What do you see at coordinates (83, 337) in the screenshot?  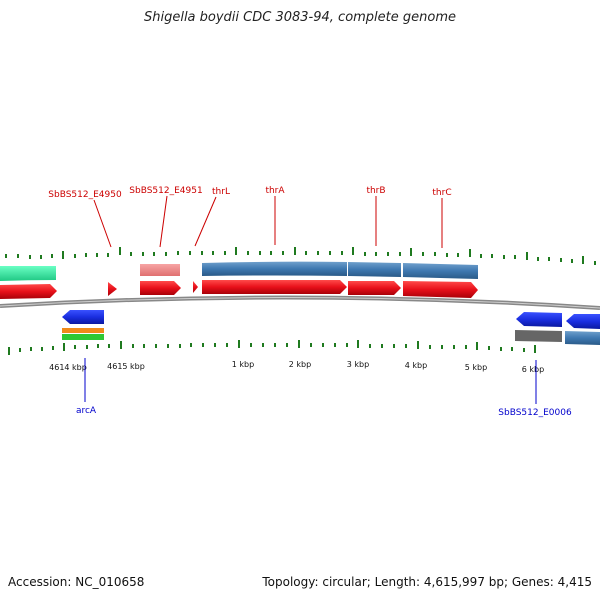 I see `feature-green` at bounding box center [83, 337].